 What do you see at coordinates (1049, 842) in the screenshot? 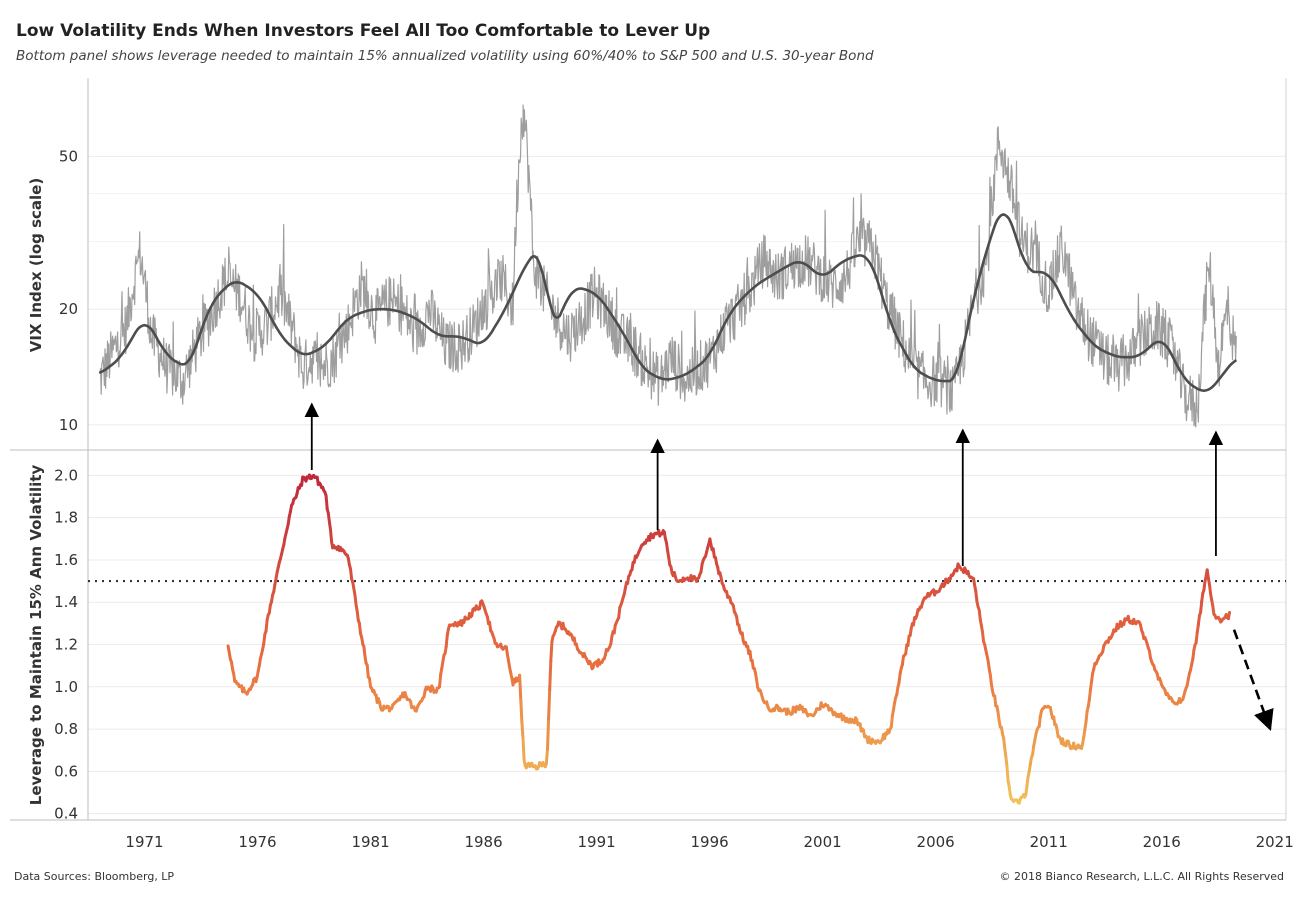
I see `x-tick-label: 2011` at bounding box center [1049, 842].